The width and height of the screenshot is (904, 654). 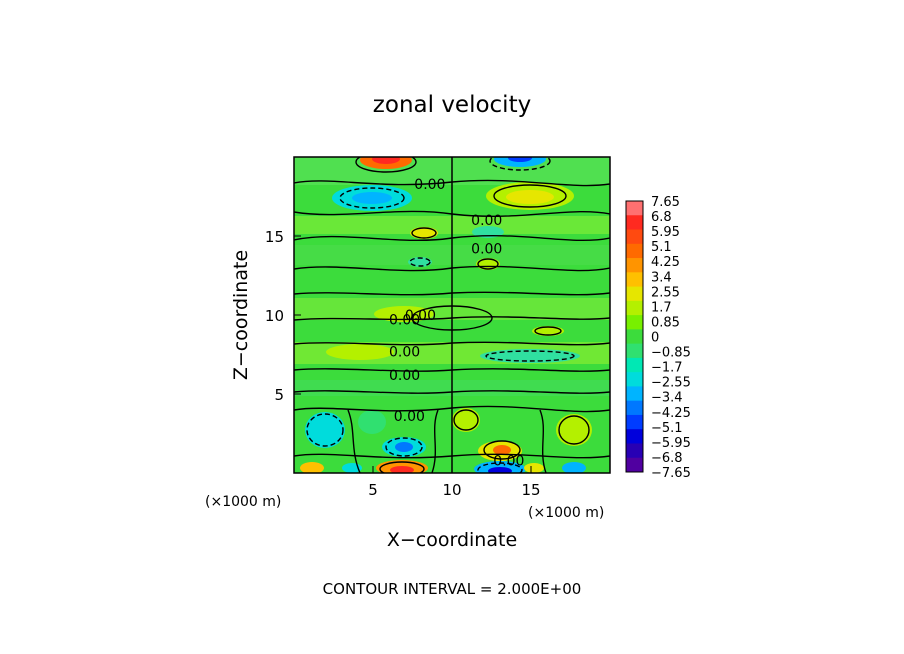 I want to click on colorbar-label: 0, so click(x=655, y=338).